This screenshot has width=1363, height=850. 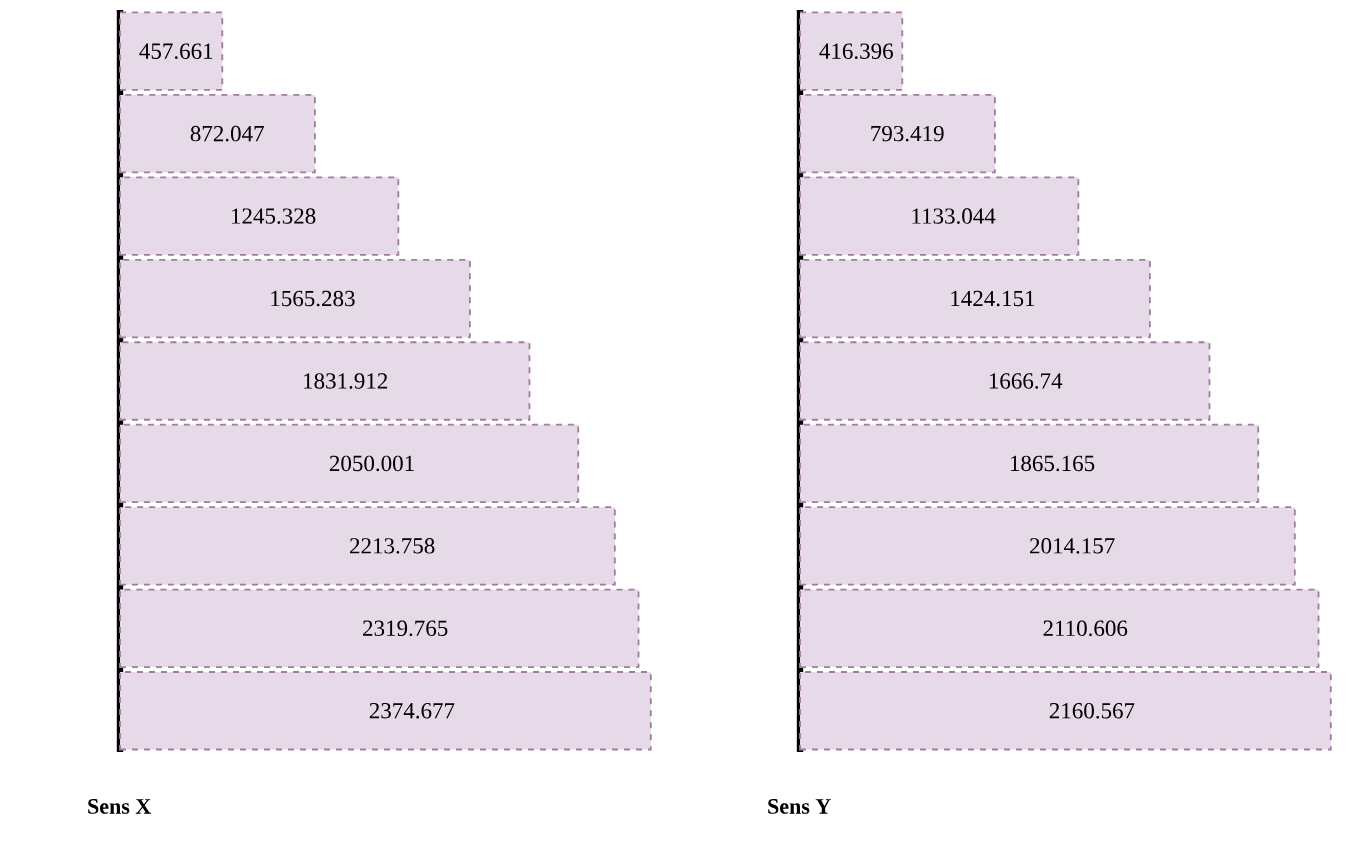 I want to click on data-label: 1133.044, so click(x=954, y=216).